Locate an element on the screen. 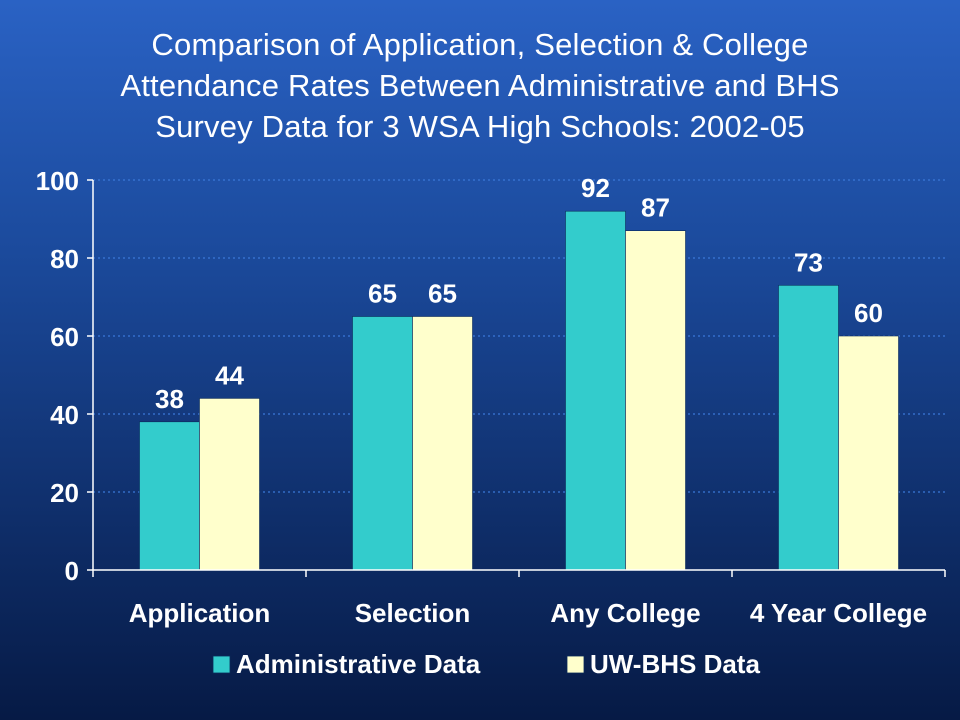 The height and width of the screenshot is (720, 960). y-tick-label: 60 is located at coordinates (64, 337).